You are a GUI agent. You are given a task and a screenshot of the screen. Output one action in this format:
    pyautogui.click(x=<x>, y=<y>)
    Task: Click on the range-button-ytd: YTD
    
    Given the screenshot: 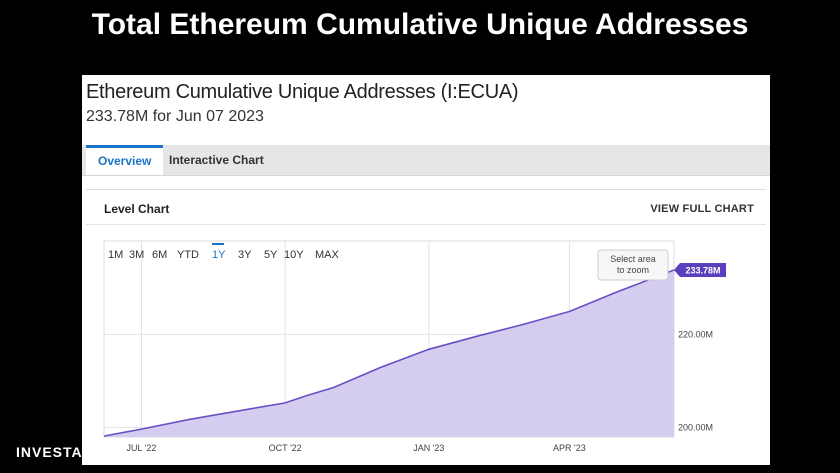 What is the action you would take?
    pyautogui.click(x=188, y=255)
    